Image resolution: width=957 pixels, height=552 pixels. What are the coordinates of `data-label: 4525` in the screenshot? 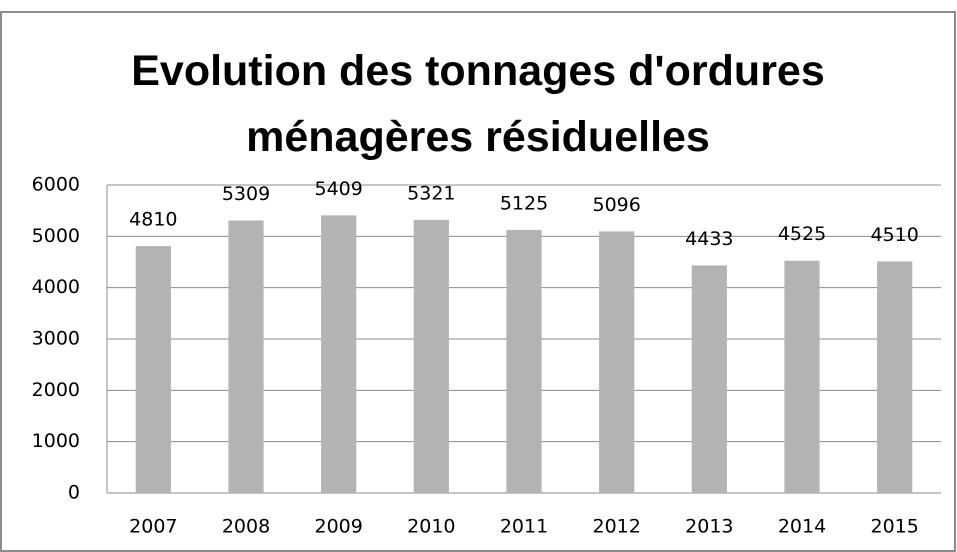 It's located at (802, 234).